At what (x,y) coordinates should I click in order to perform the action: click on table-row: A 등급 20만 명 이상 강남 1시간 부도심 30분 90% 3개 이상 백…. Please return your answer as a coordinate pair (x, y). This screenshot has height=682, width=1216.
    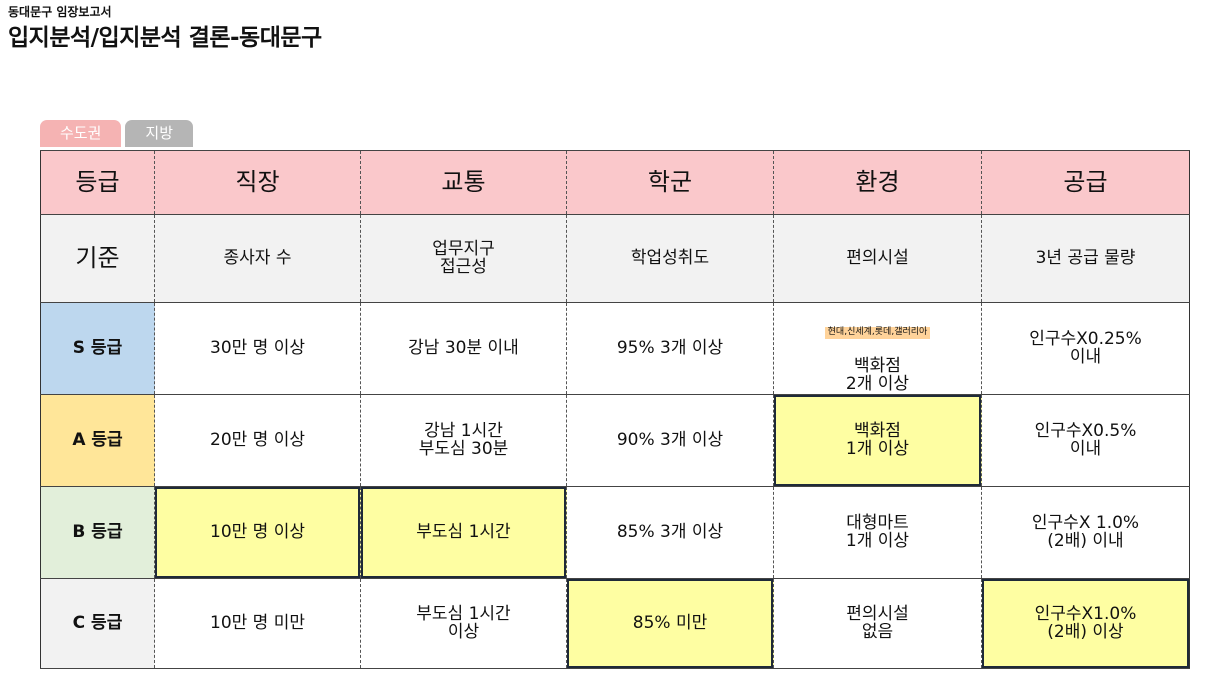
    Looking at the image, I should click on (615, 441).